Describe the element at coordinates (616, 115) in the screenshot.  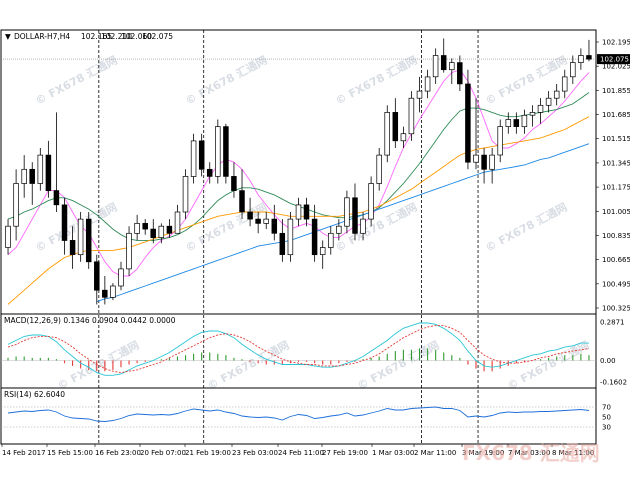
I see `price-y-tick-label: 101.685` at that location.